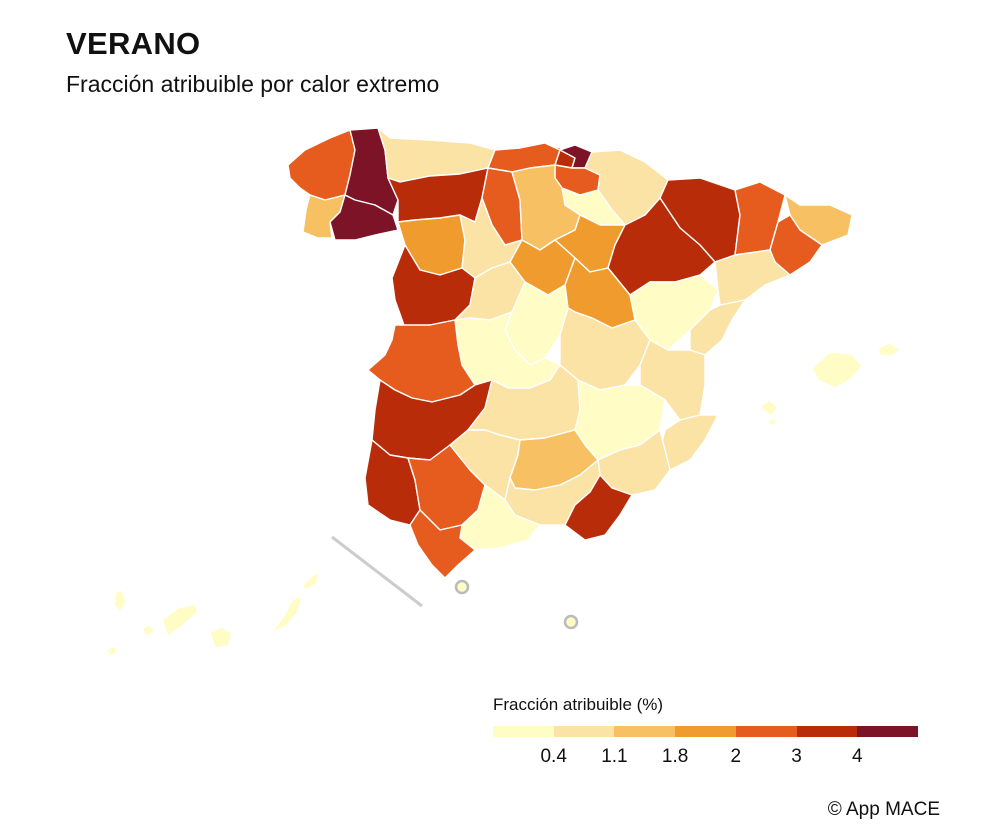  I want to click on province-canarias-gran-canaria, so click(221, 637).